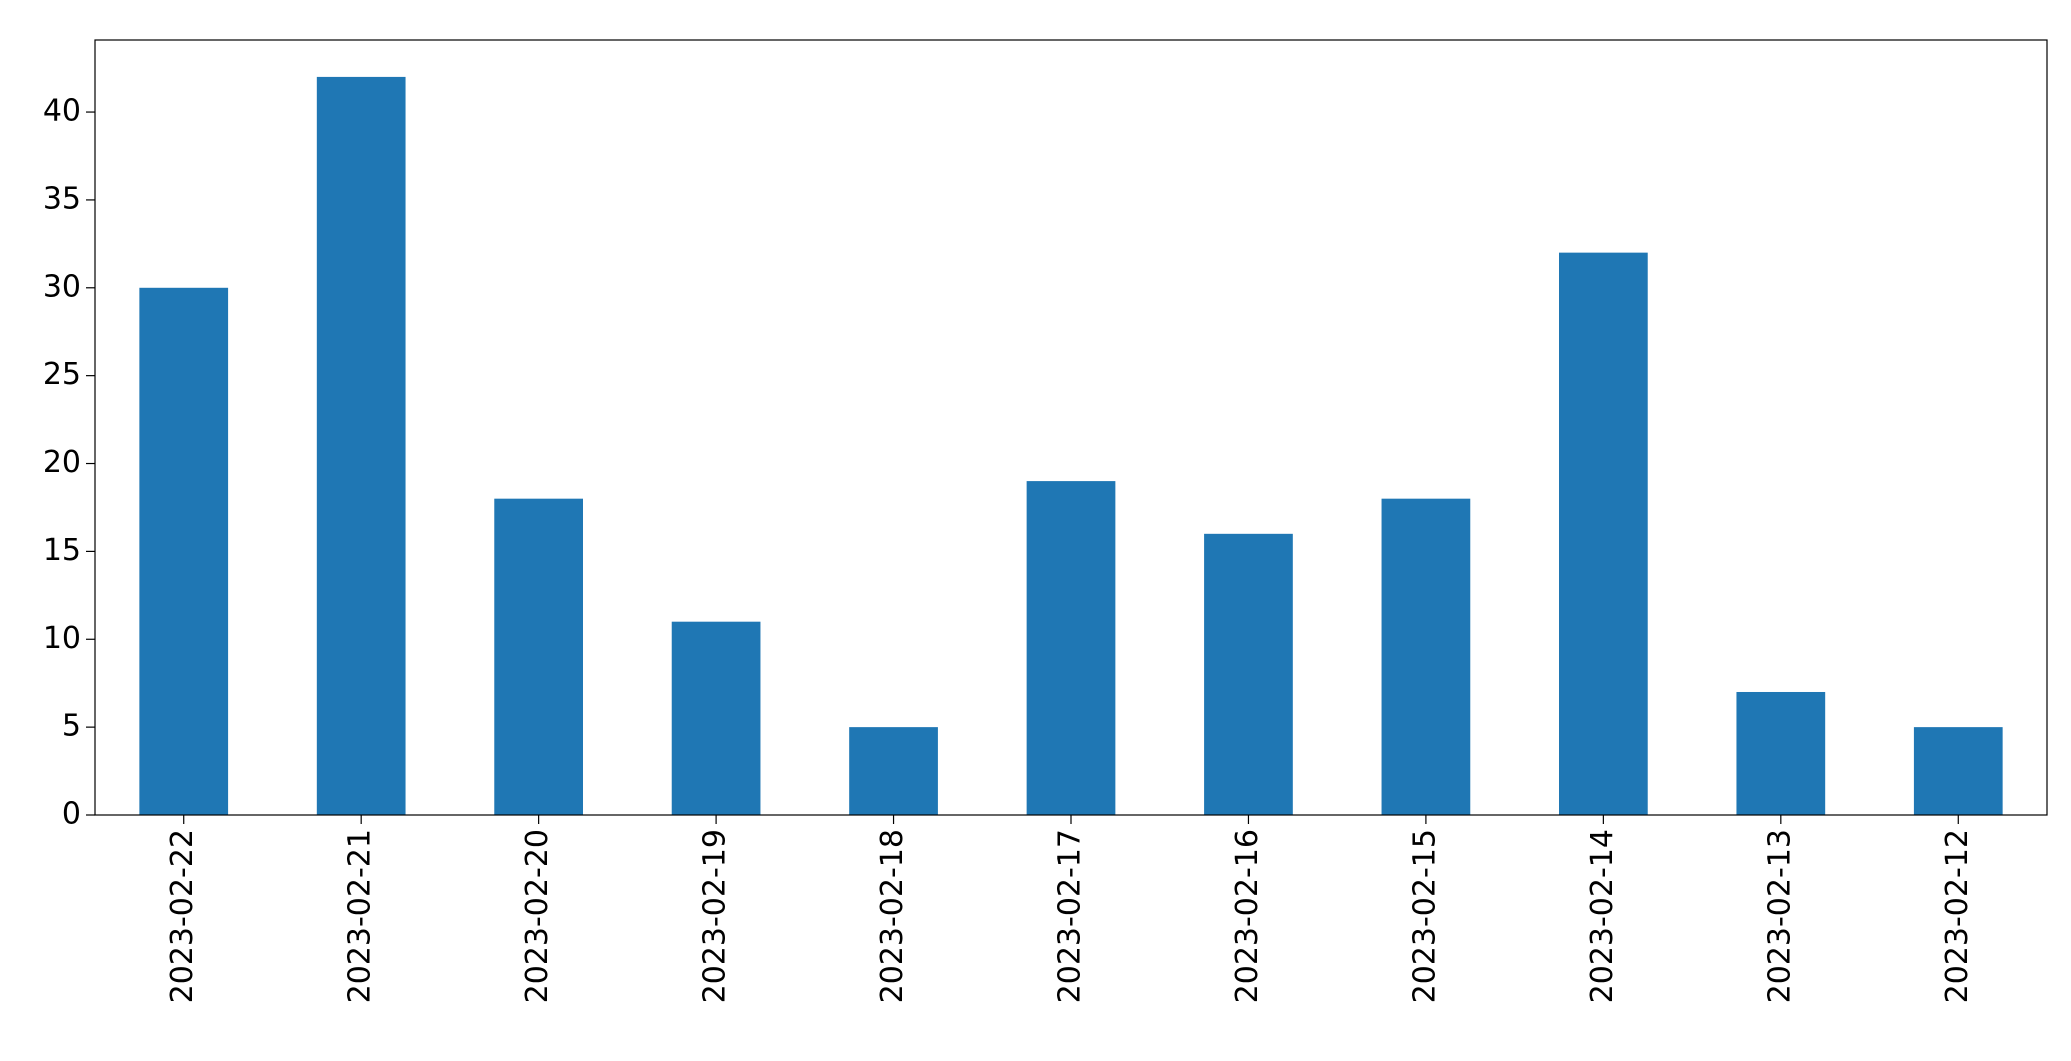 The width and height of the screenshot is (2071, 1061). What do you see at coordinates (1779, 916) in the screenshot?
I see `x-tick-label: 2023-02-13` at bounding box center [1779, 916].